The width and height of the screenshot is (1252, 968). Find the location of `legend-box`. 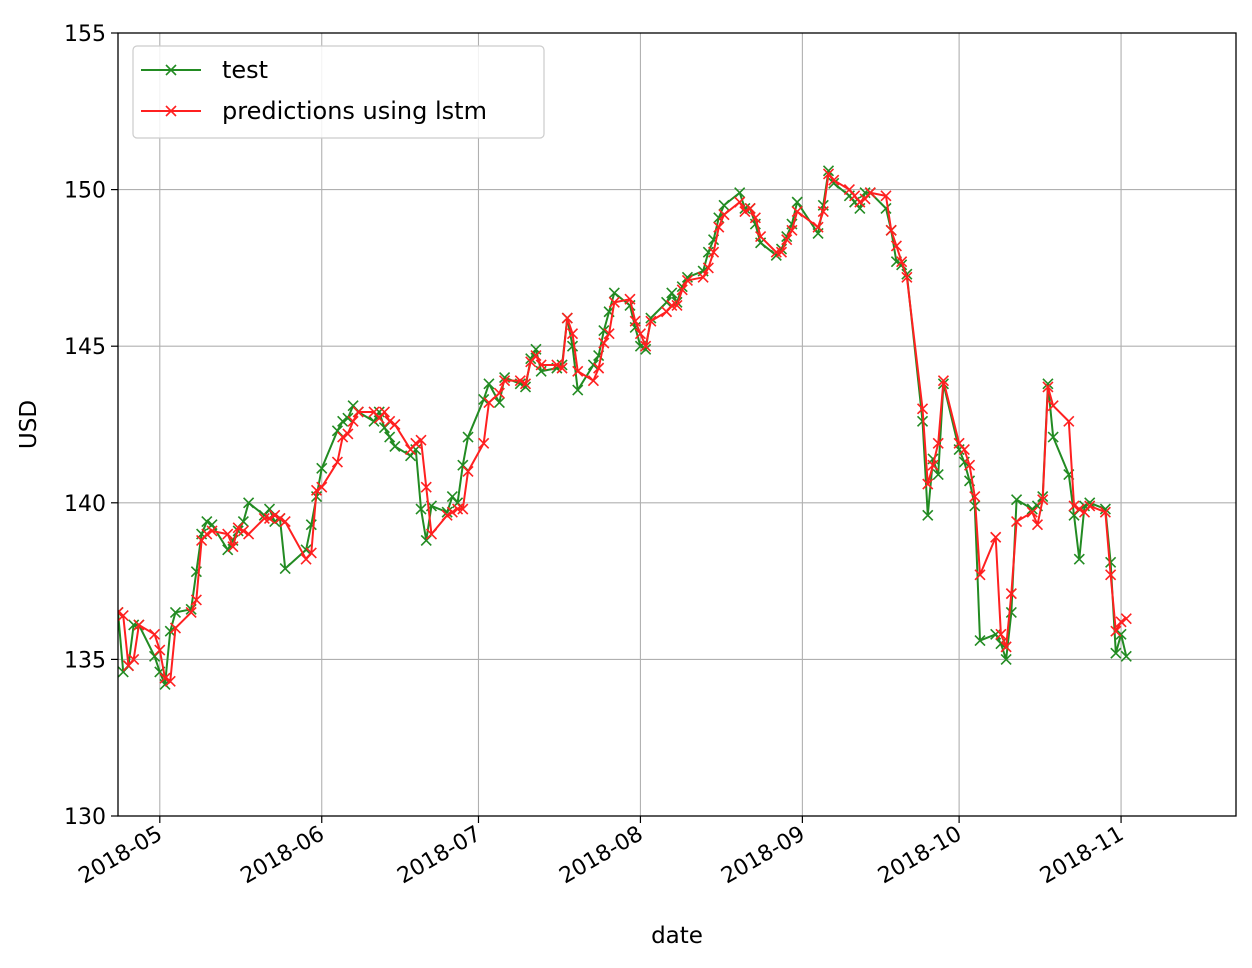

legend-box is located at coordinates (338, 92).